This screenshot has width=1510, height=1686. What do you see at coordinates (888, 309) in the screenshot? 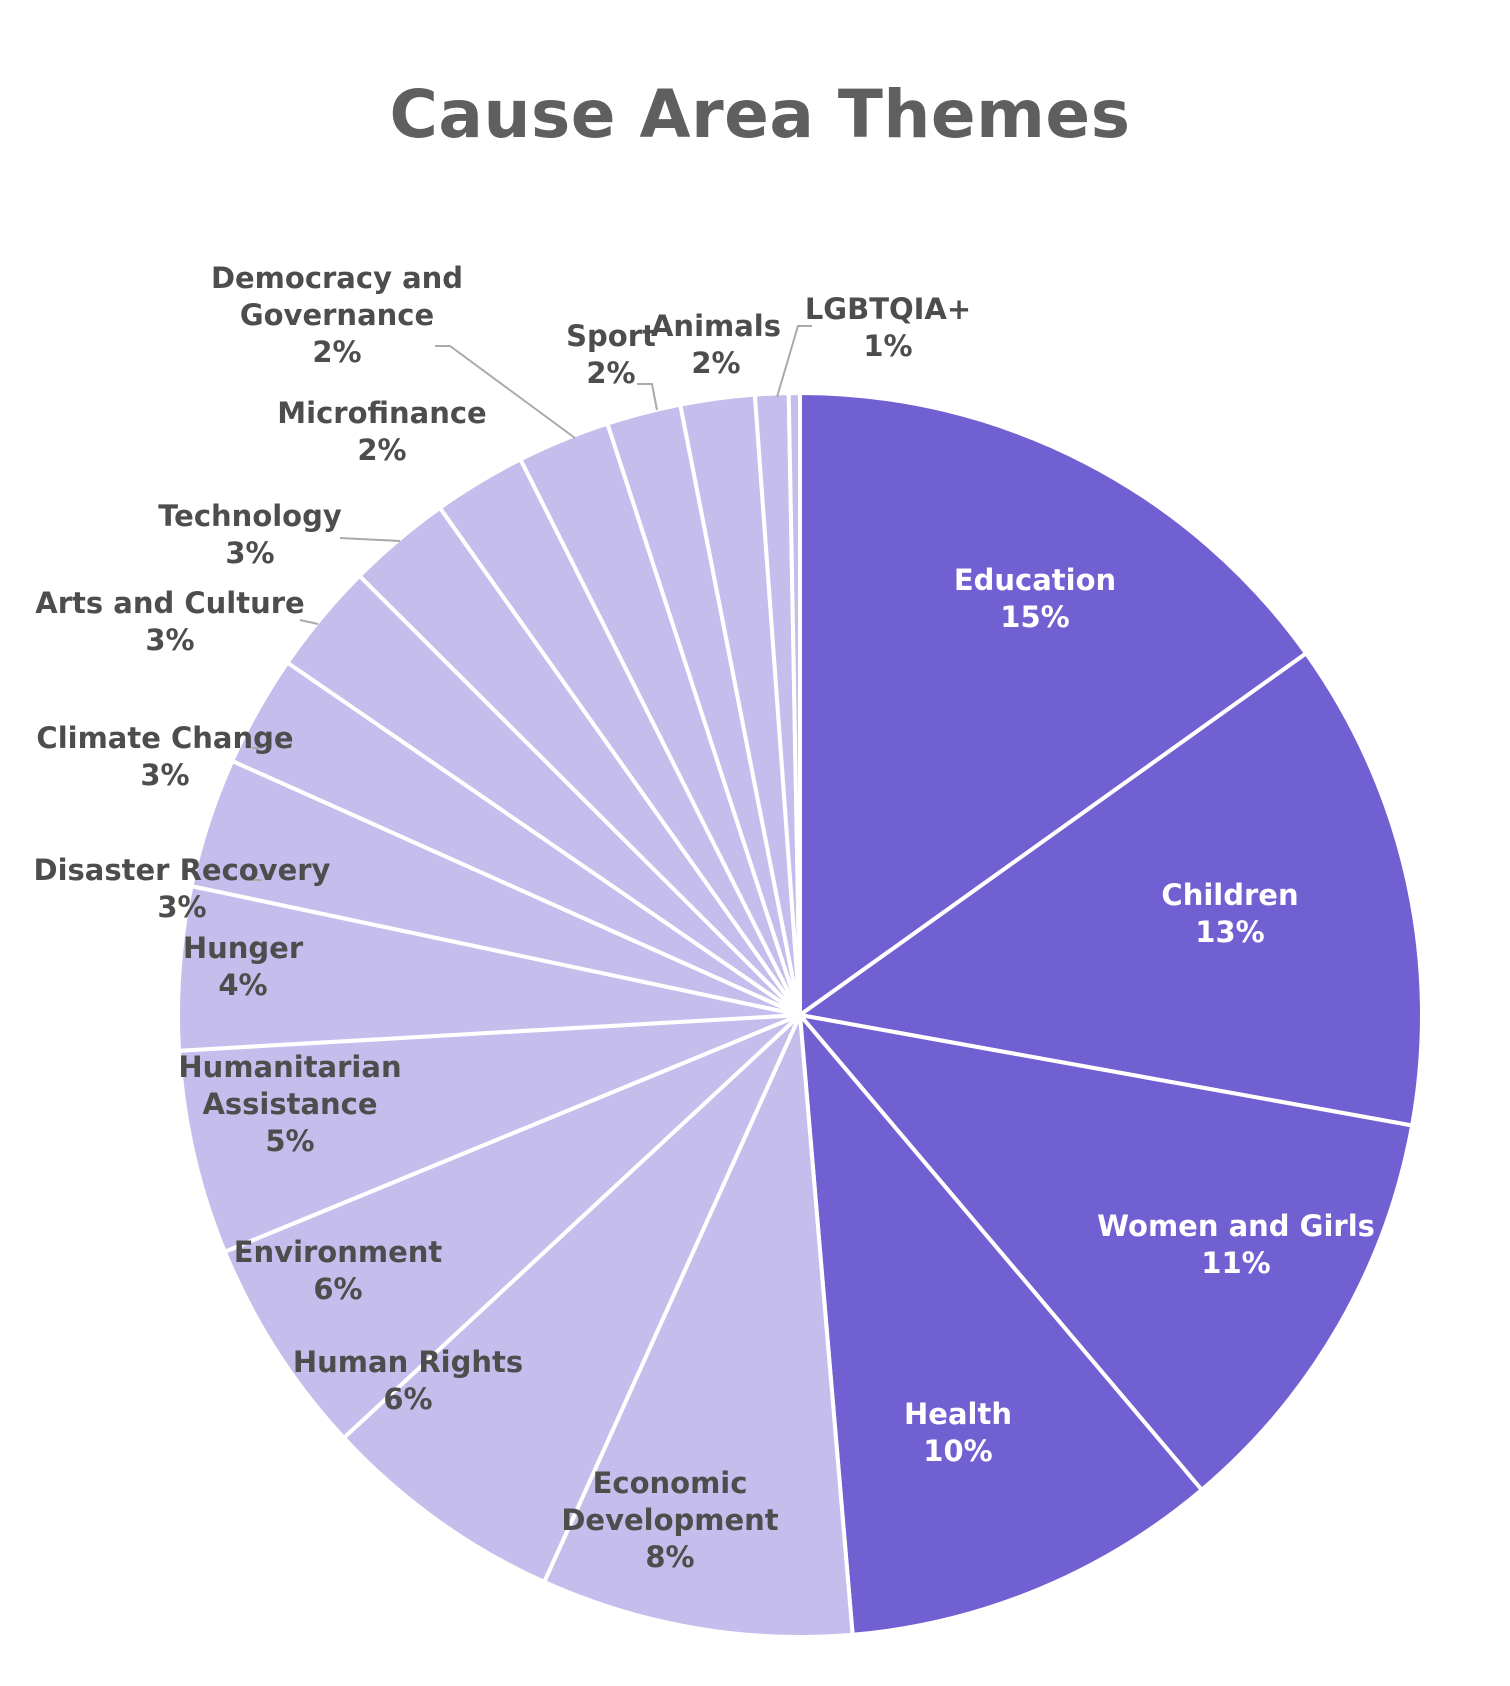
I see `slice-name-lgbtqia: LGBTQIA+` at bounding box center [888, 309].